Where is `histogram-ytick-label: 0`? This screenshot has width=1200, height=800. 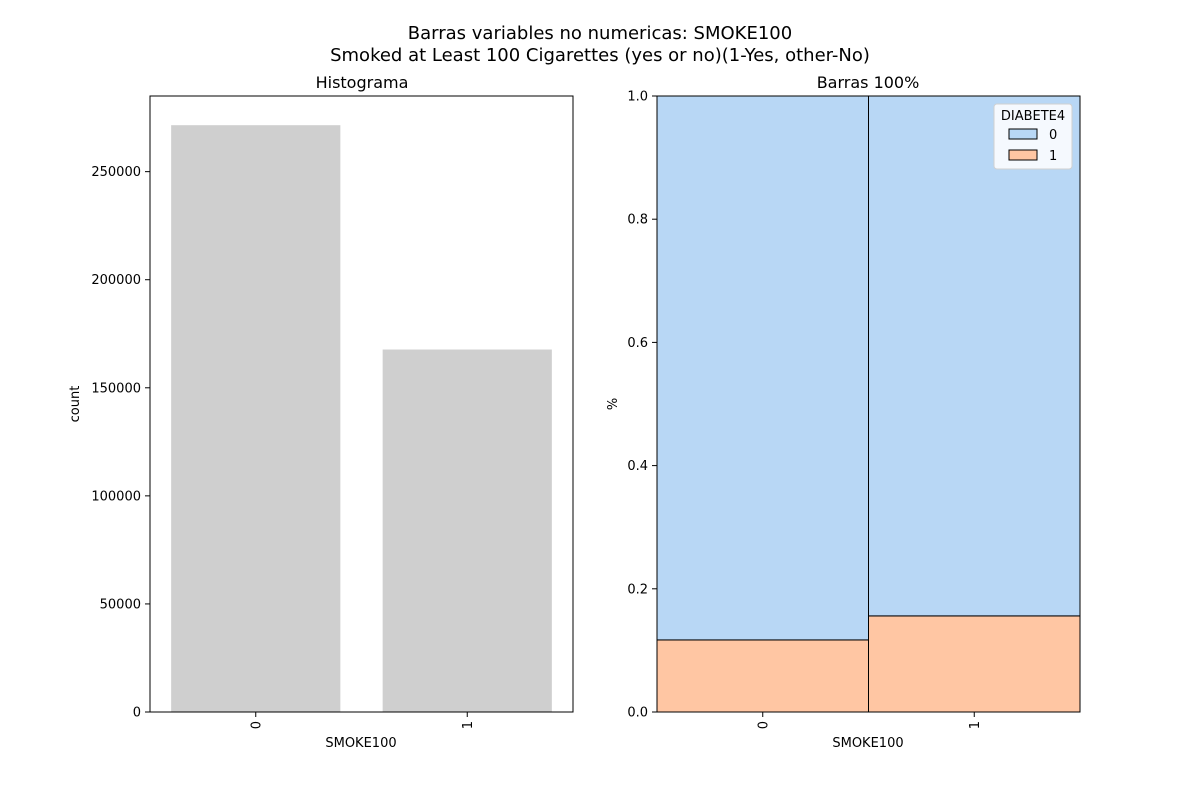 histogram-ytick-label: 0 is located at coordinates (137, 713).